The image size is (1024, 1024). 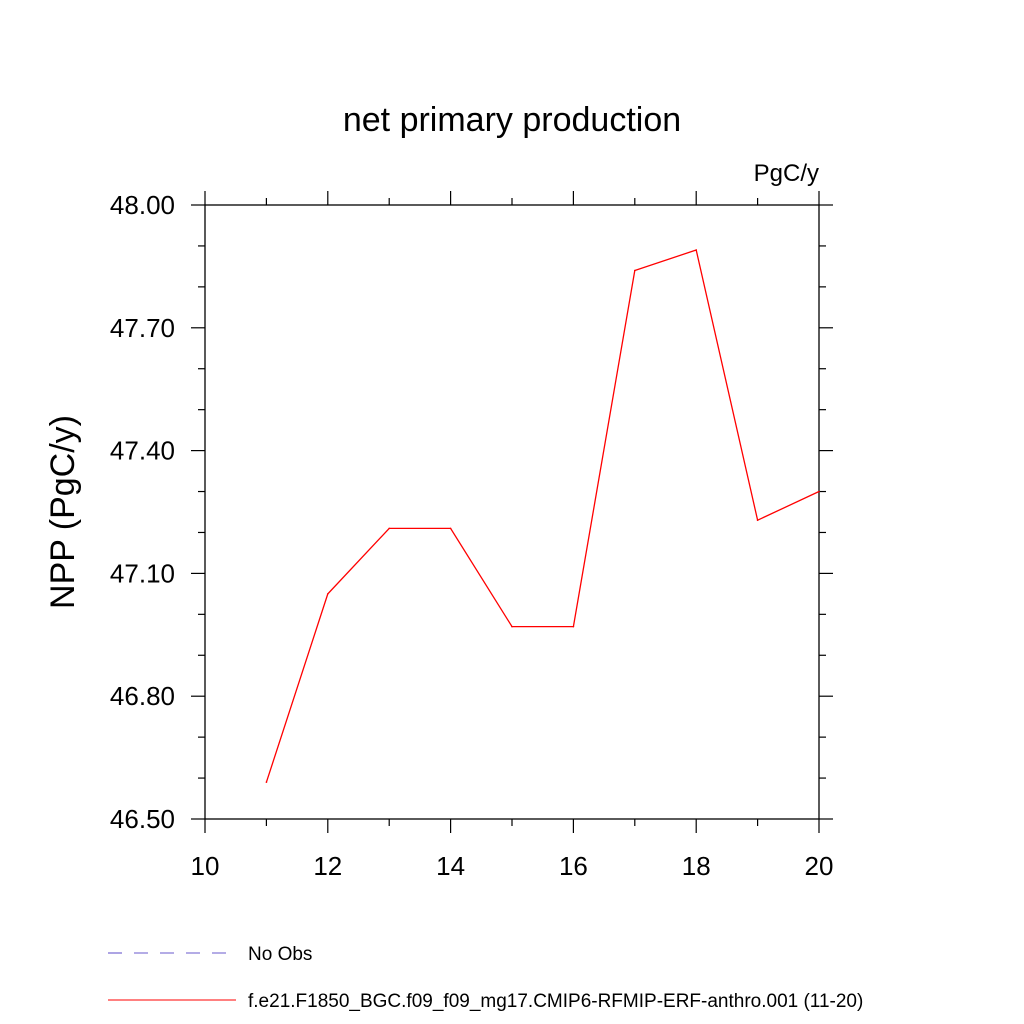 What do you see at coordinates (786, 173) in the screenshot?
I see `units-label: PgC/y` at bounding box center [786, 173].